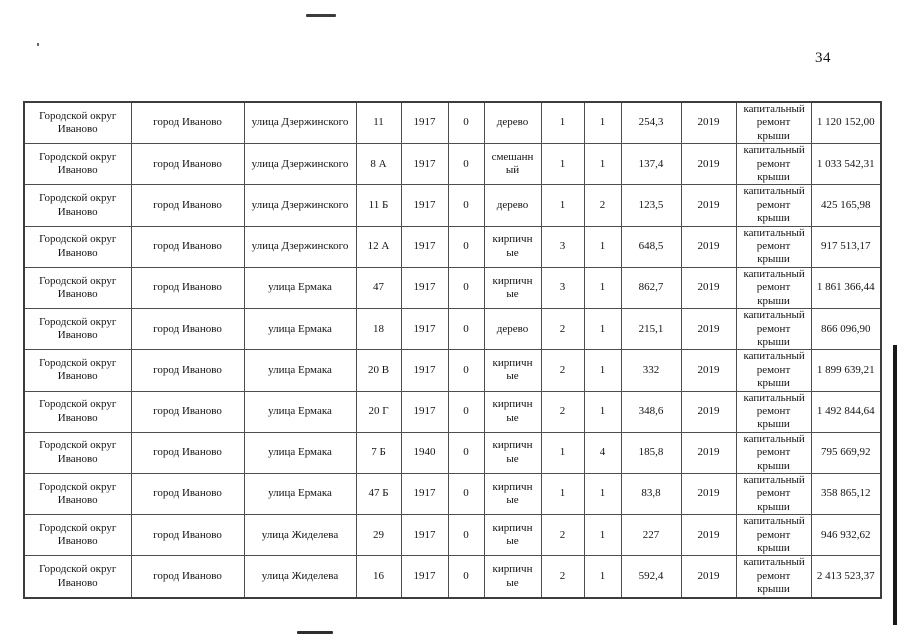 The width and height of the screenshot is (905, 640). What do you see at coordinates (651, 535) in the screenshot?
I see `table-cell: 227` at bounding box center [651, 535].